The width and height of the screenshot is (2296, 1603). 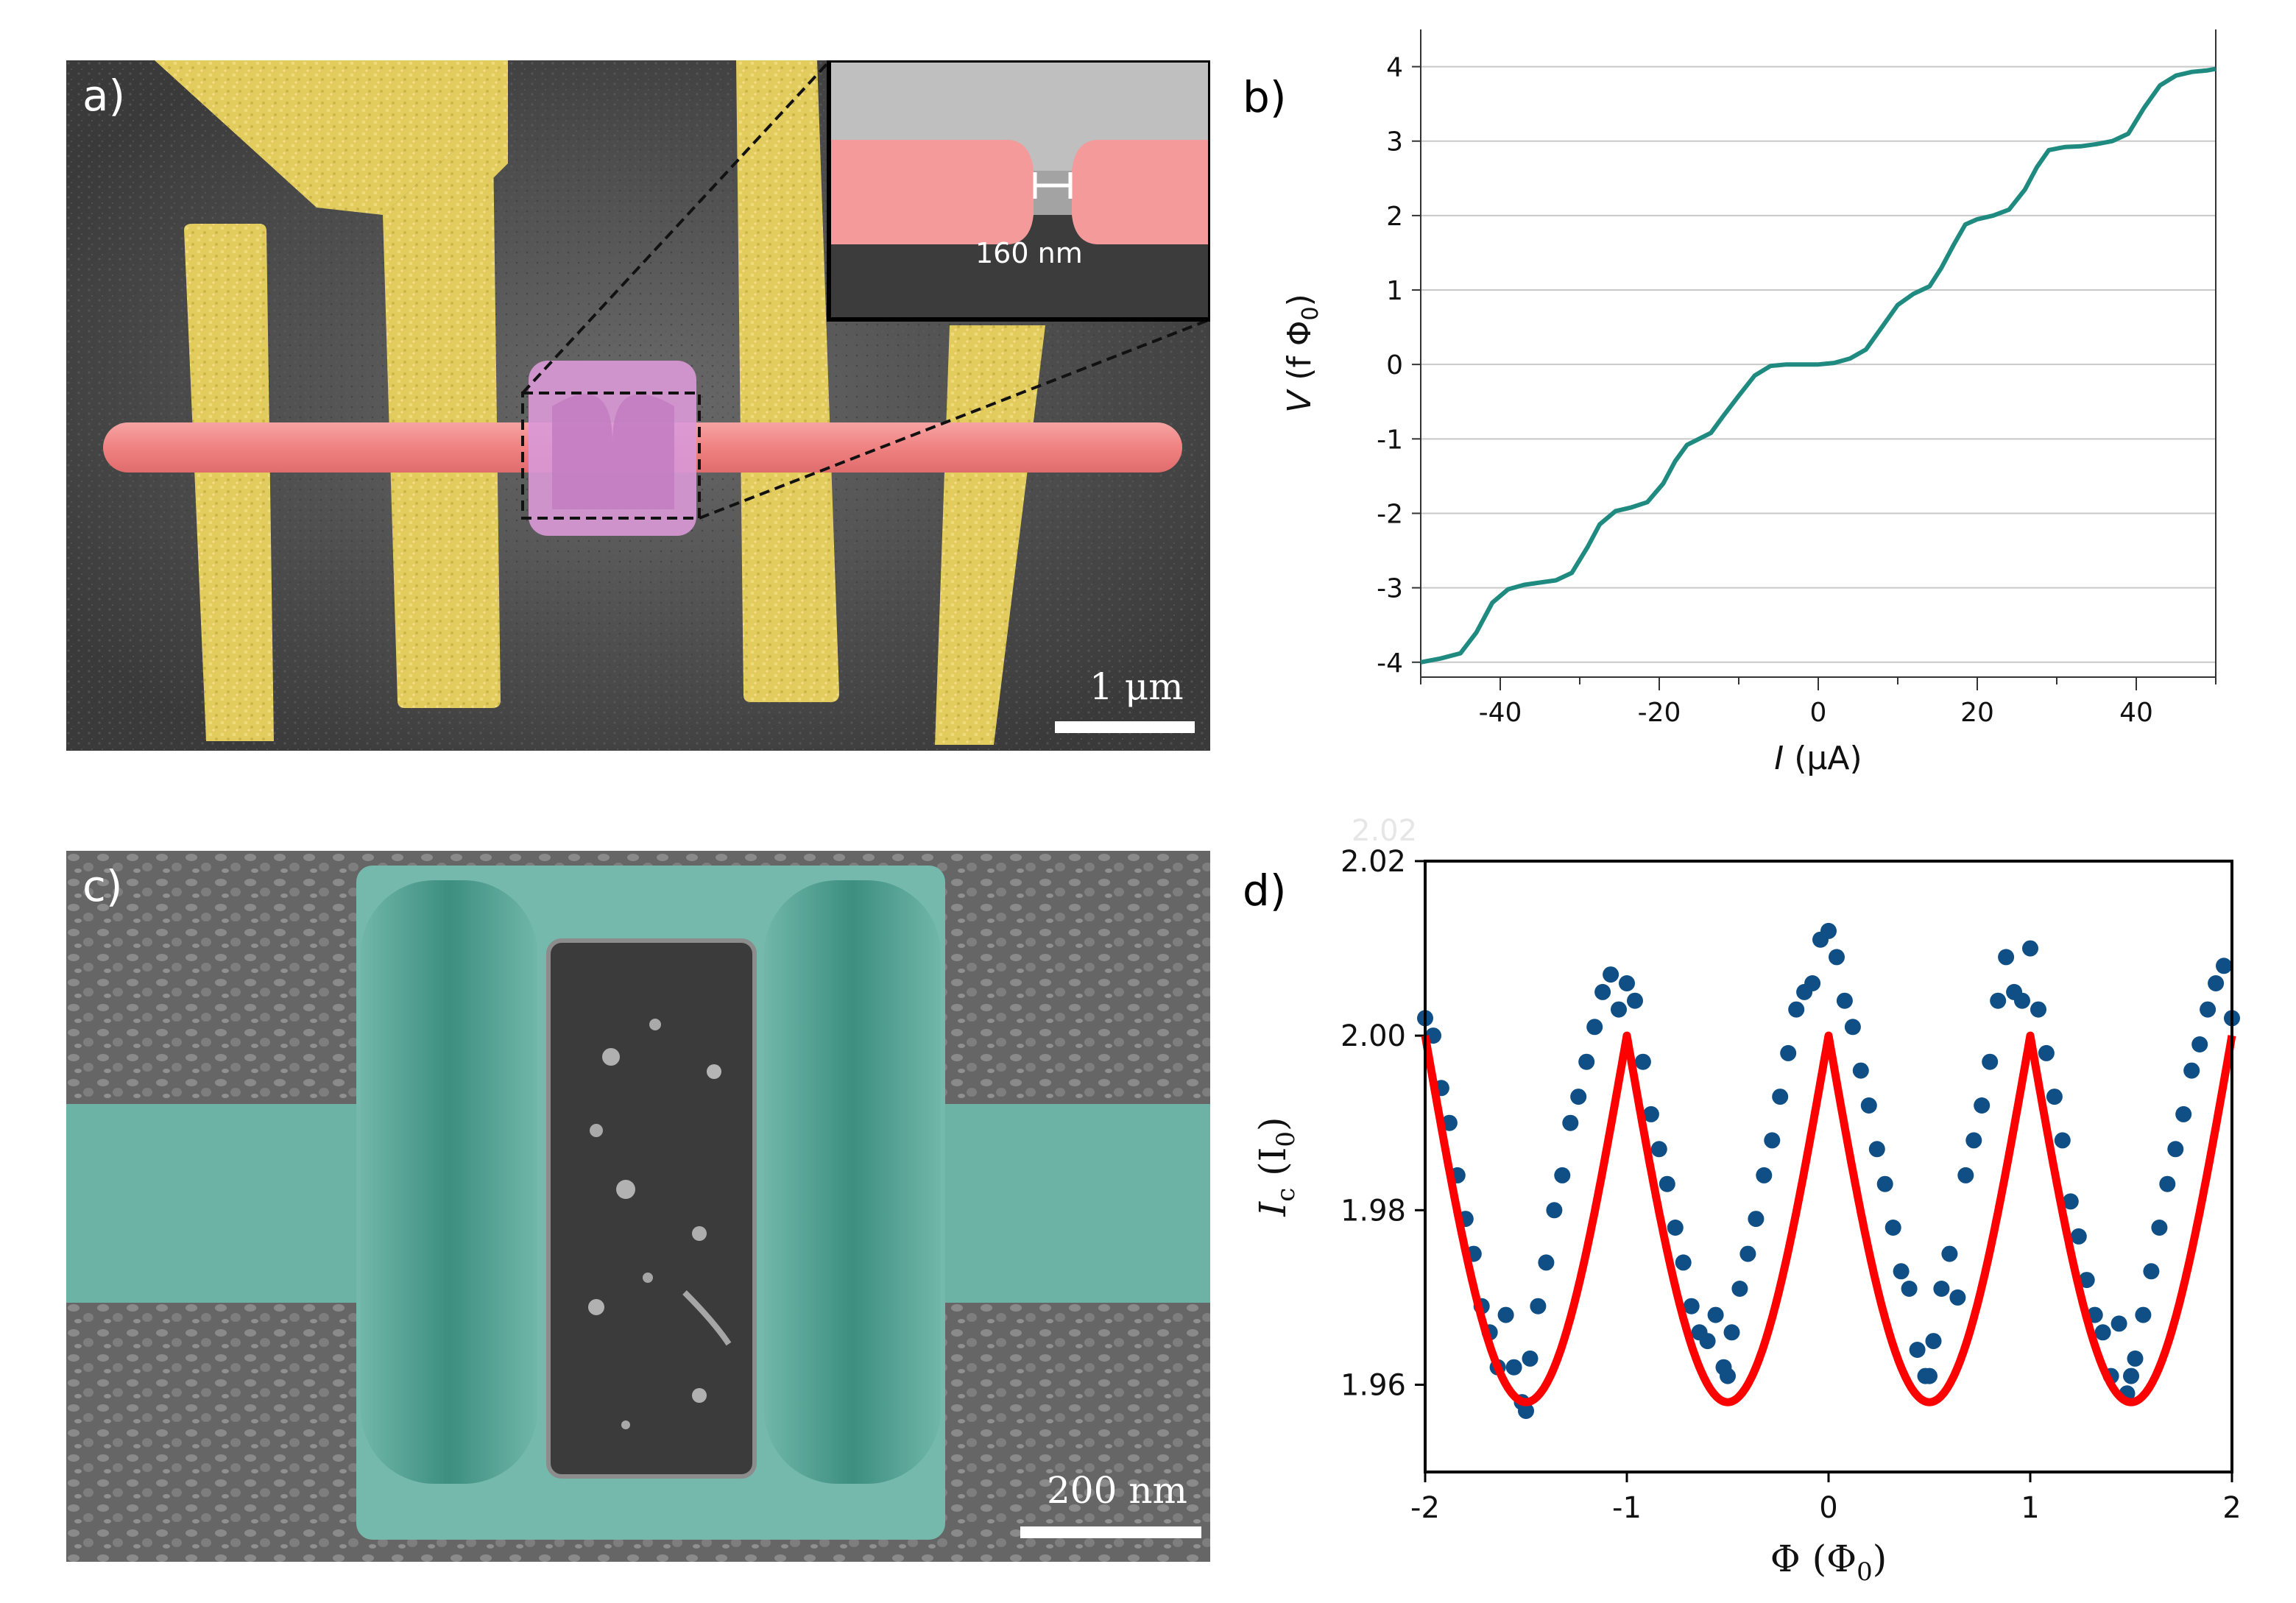 What do you see at coordinates (1395, 217) in the screenshot?
I see `chart-b-ytick-label: 2` at bounding box center [1395, 217].